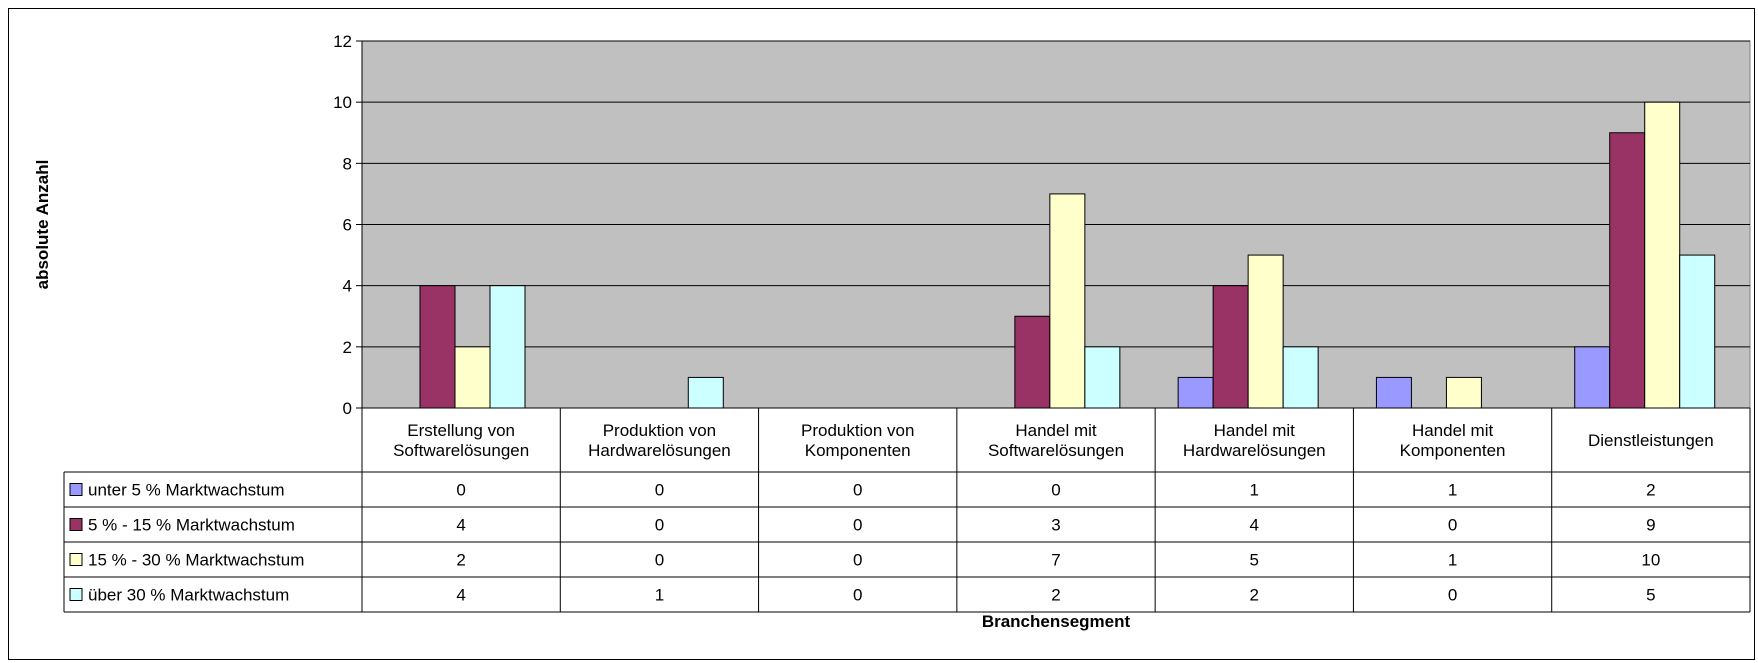  What do you see at coordinates (1055, 525) in the screenshot?
I see `data-label: 3` at bounding box center [1055, 525].